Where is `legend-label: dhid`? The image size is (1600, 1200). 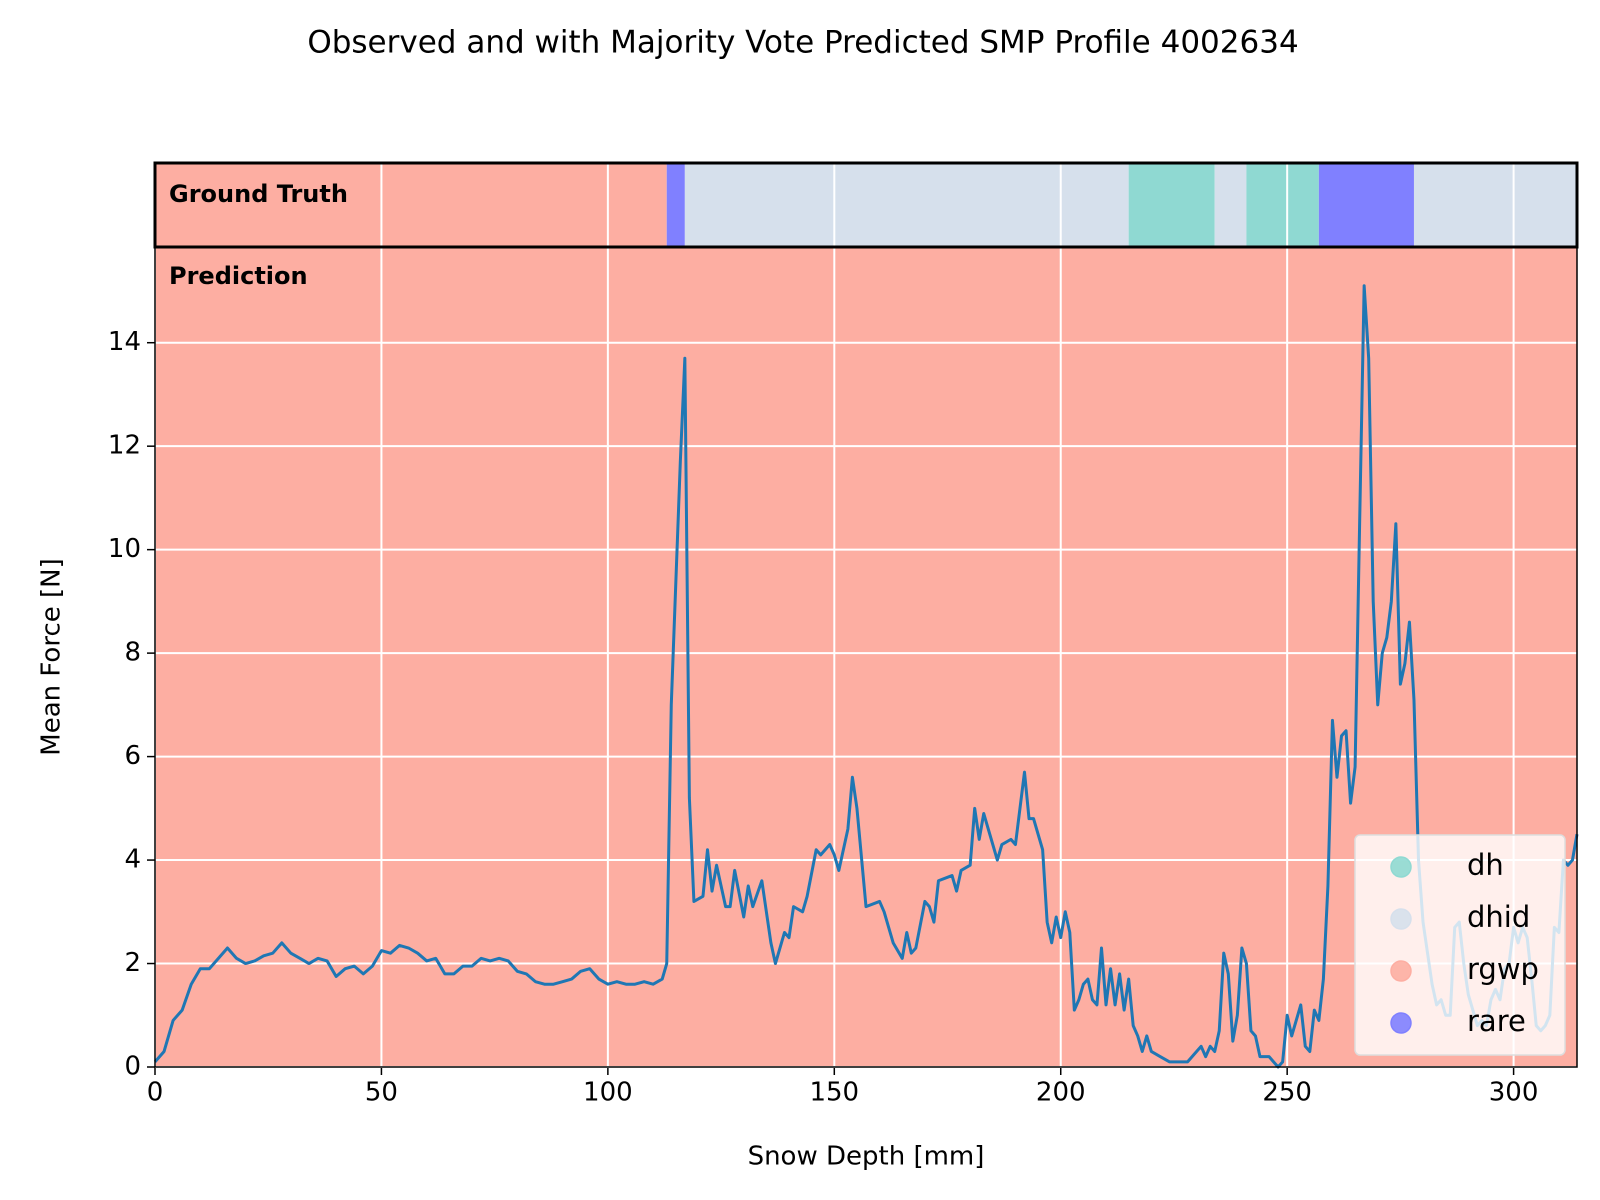 legend-label: dhid is located at coordinates (1498, 917).